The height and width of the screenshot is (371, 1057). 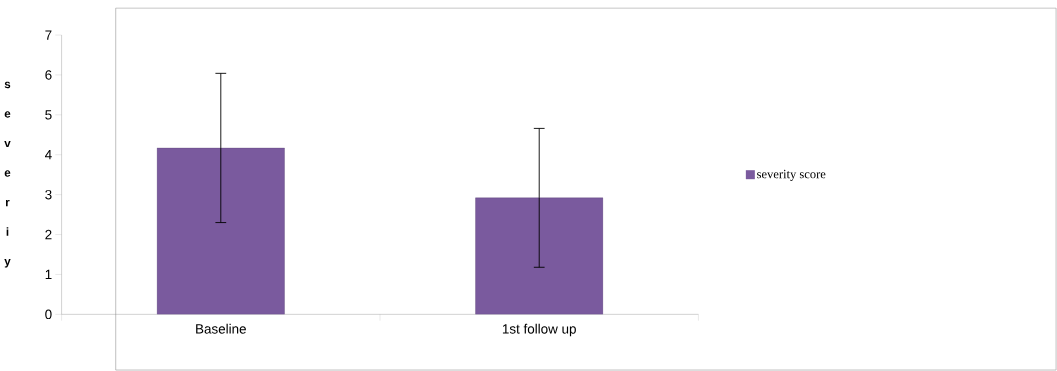 What do you see at coordinates (7, 174) in the screenshot?
I see `text: severiy` at bounding box center [7, 174].